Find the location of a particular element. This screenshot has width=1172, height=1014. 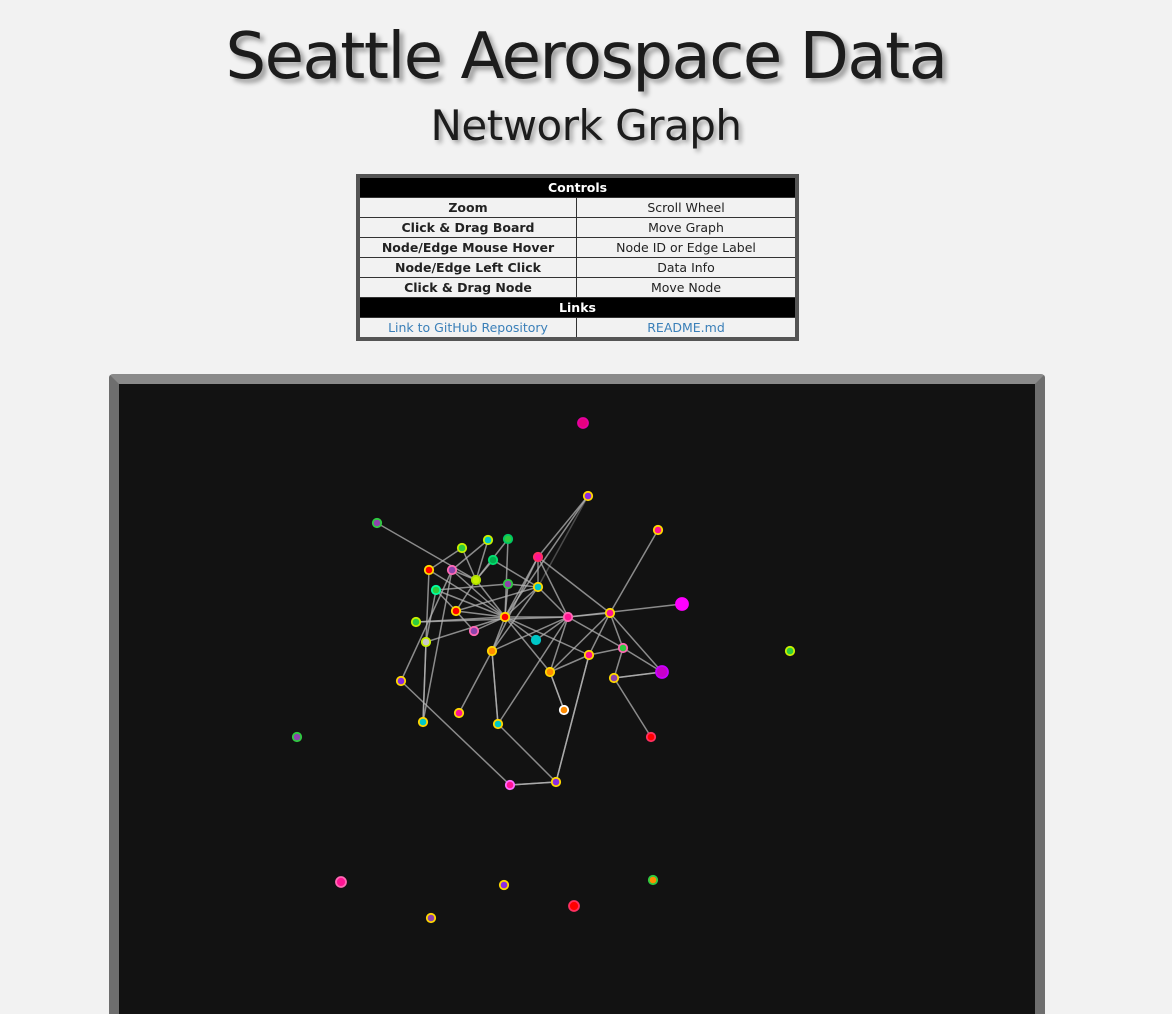

readme-link: README.md is located at coordinates (686, 327).